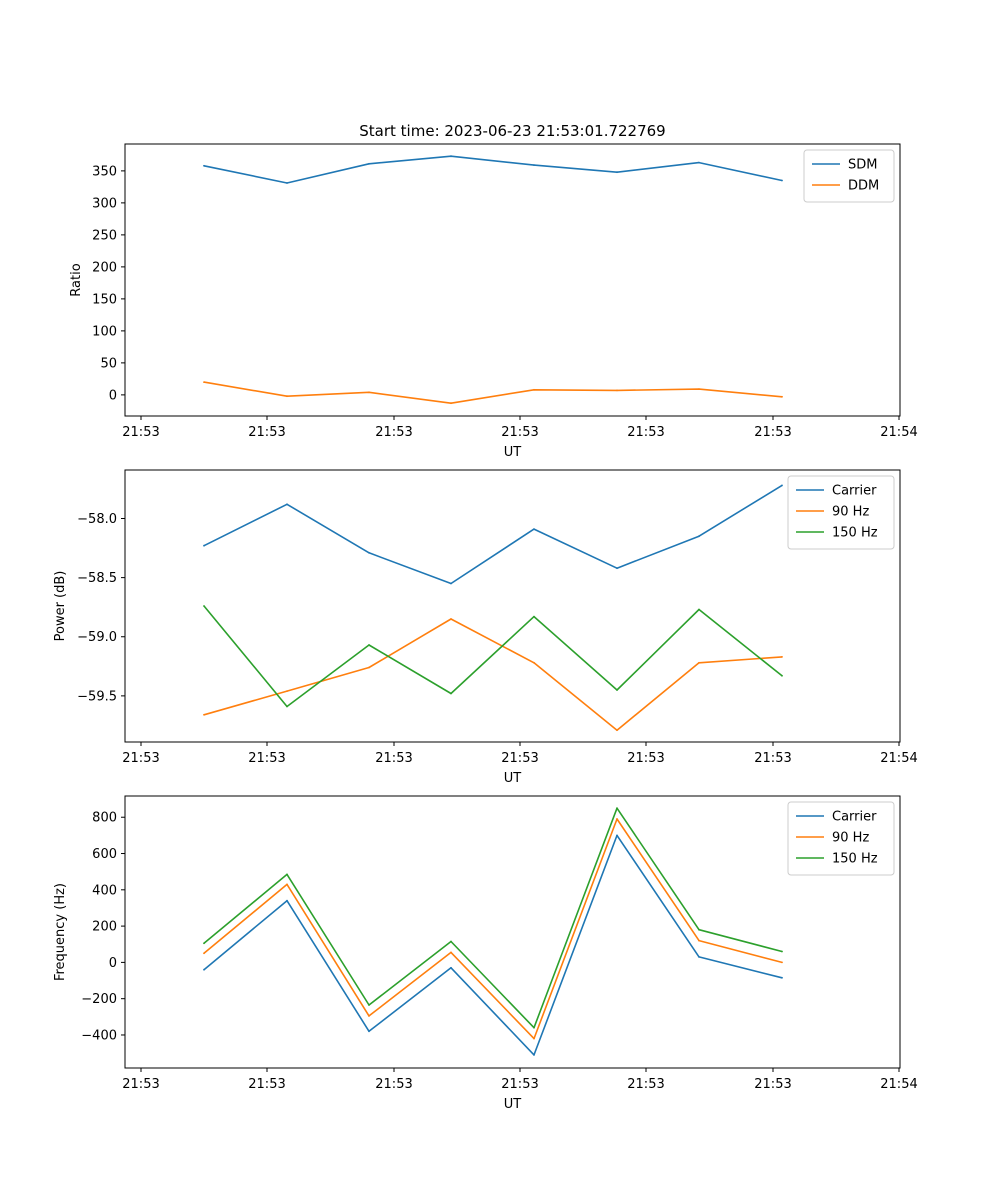  I want to click on y-tick-label: −59.0, so click(97, 637).